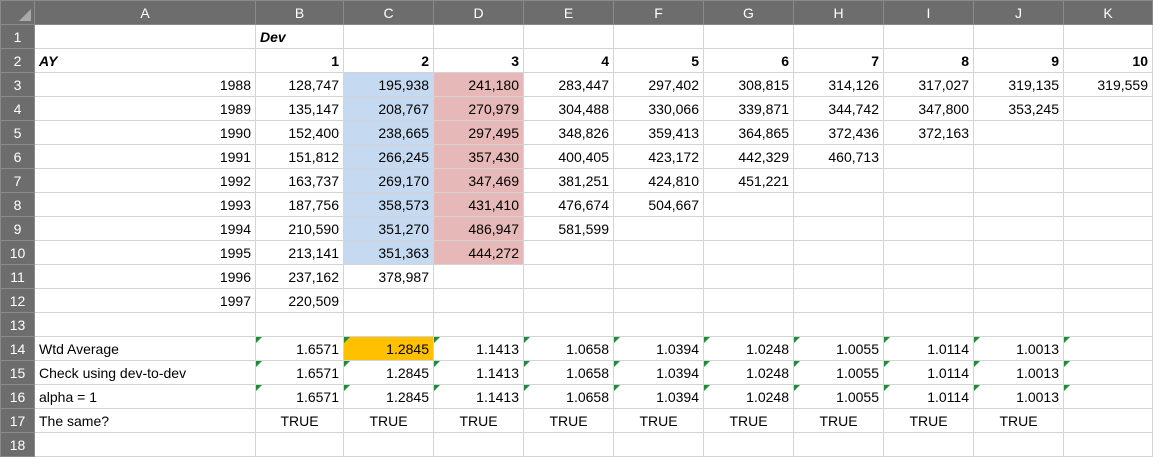 The width and height of the screenshot is (1172, 457). Describe the element at coordinates (299, 420) in the screenshot. I see `cell-b17: TRUE` at that location.